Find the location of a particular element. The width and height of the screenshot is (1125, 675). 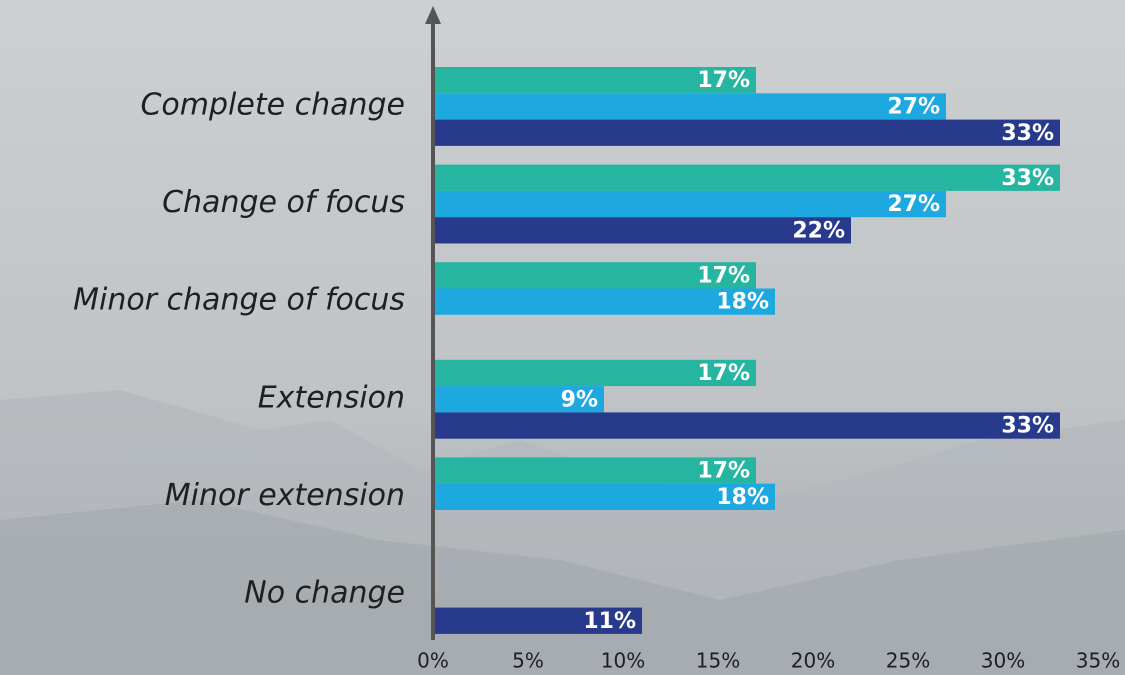

value-label: 22% is located at coordinates (818, 230).